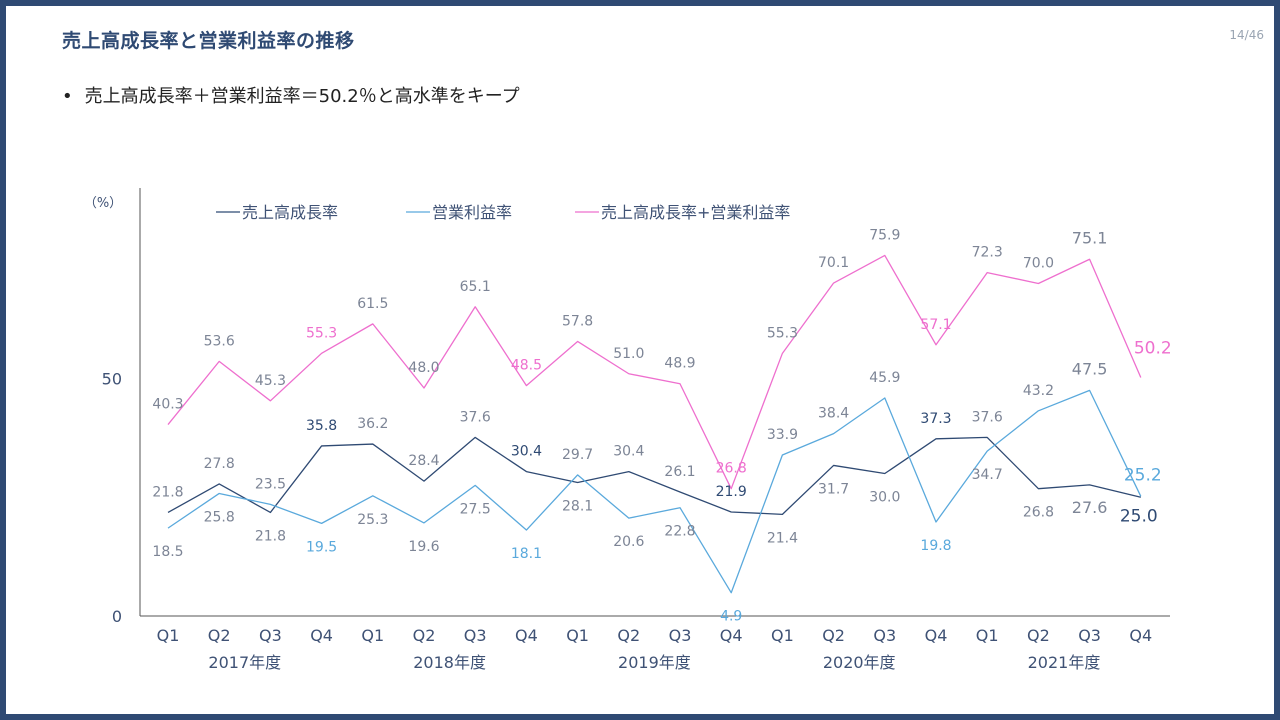  What do you see at coordinates (833, 414) in the screenshot?
I see `data-label-margin: 38.4` at bounding box center [833, 414].